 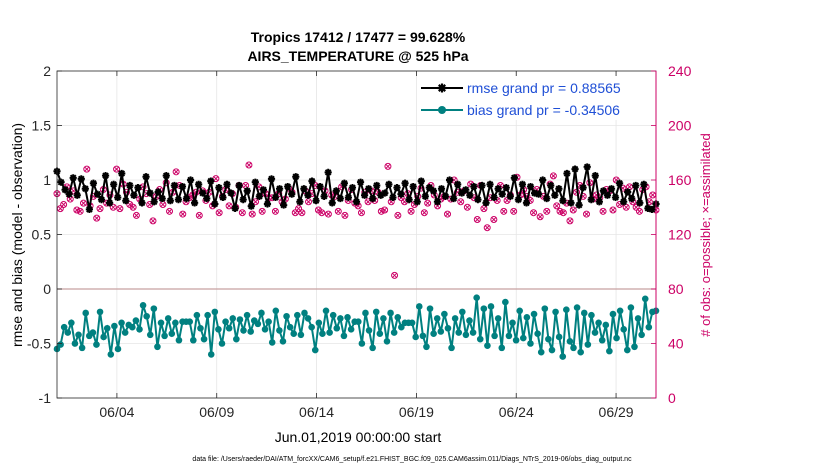 I want to click on y-left-tick-label: 1, so click(x=47, y=180).